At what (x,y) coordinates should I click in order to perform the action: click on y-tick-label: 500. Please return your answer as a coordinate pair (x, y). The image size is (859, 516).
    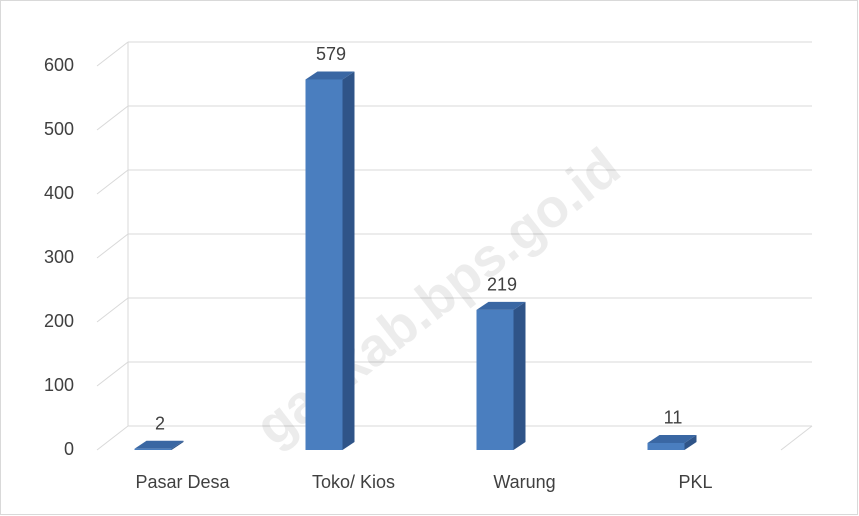
    Looking at the image, I should click on (59, 129).